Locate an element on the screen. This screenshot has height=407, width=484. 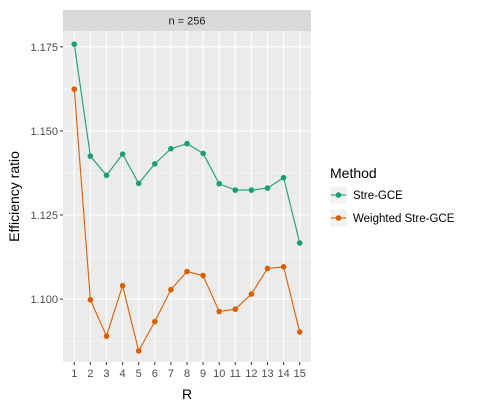
x-tick-label: 7 is located at coordinates (171, 374).